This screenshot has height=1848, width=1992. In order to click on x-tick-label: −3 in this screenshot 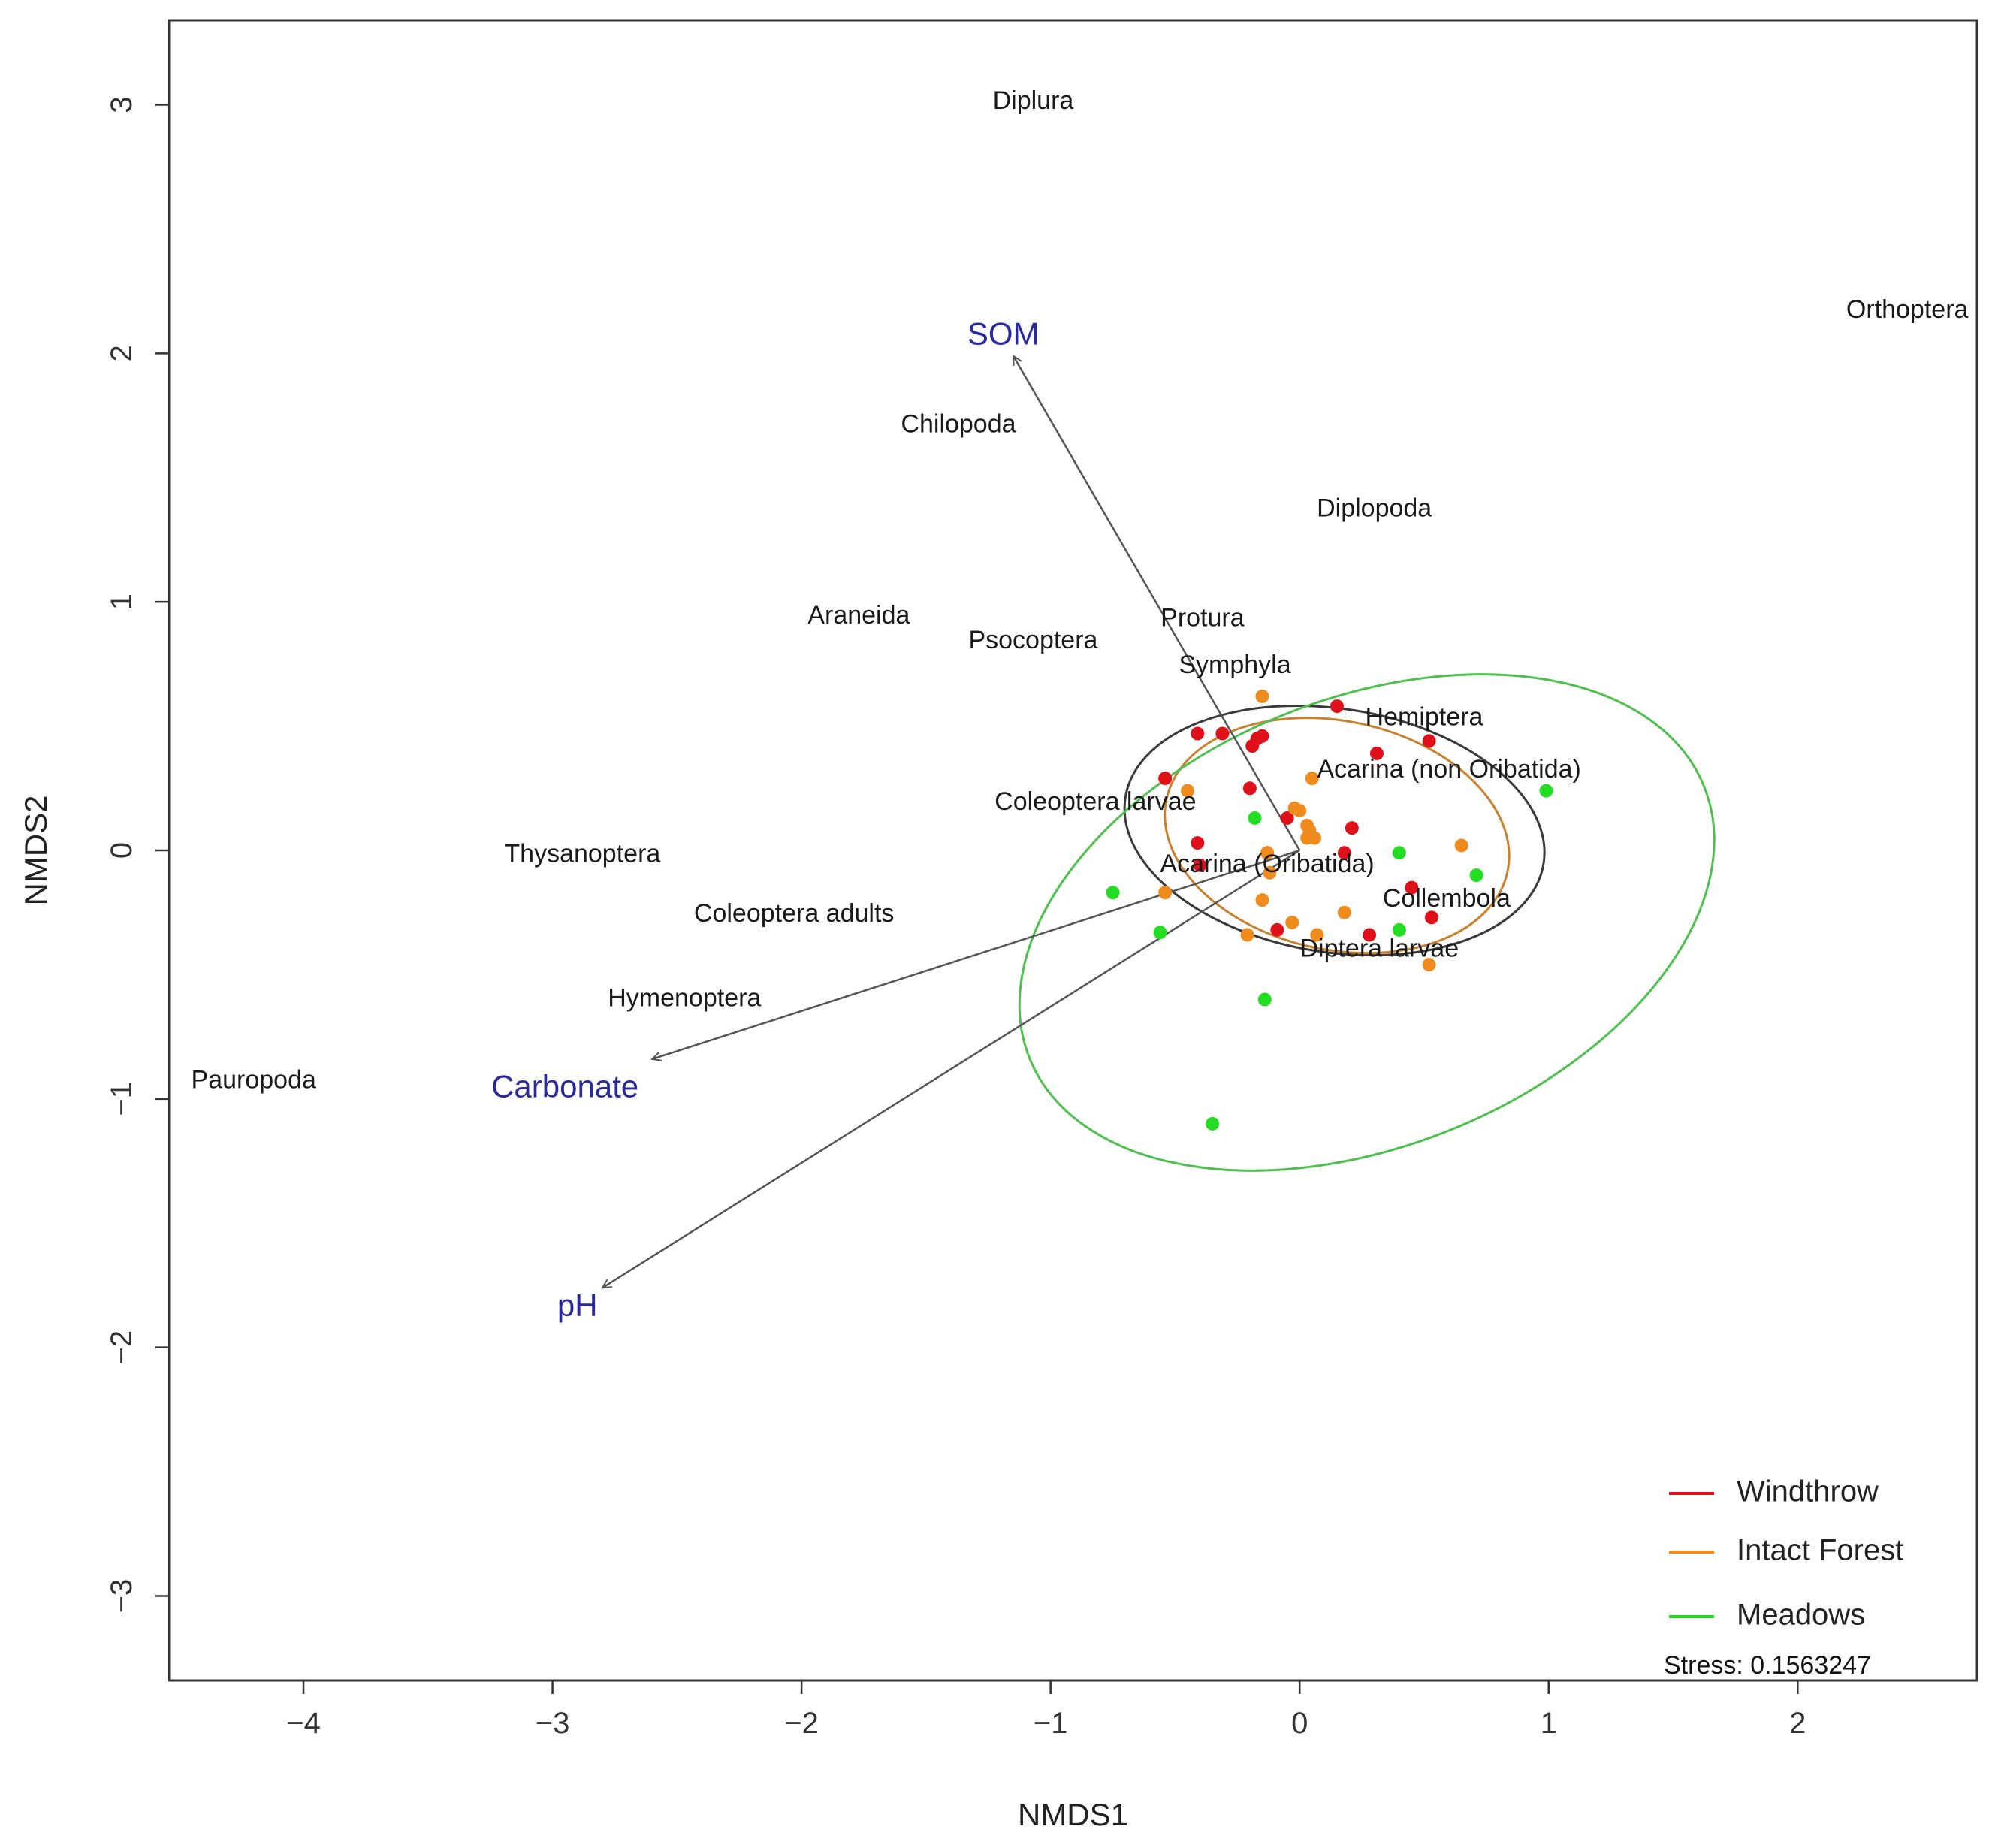, I will do `click(553, 1723)`.